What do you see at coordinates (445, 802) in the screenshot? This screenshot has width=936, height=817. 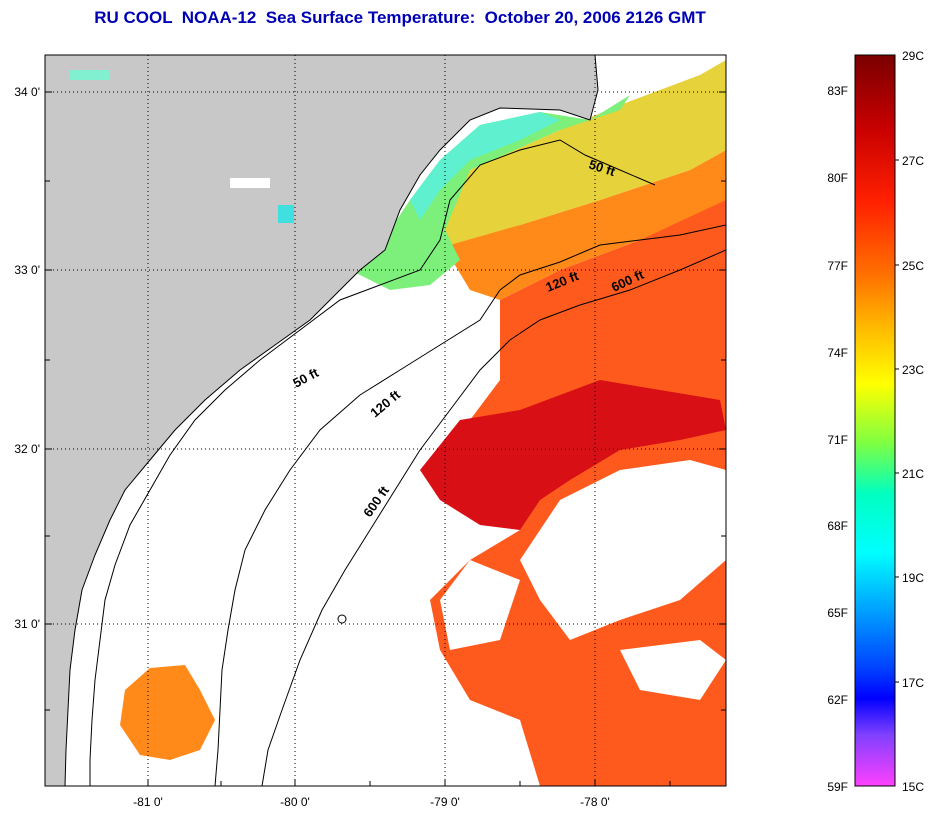 I see `lon-label: -79 0'` at bounding box center [445, 802].